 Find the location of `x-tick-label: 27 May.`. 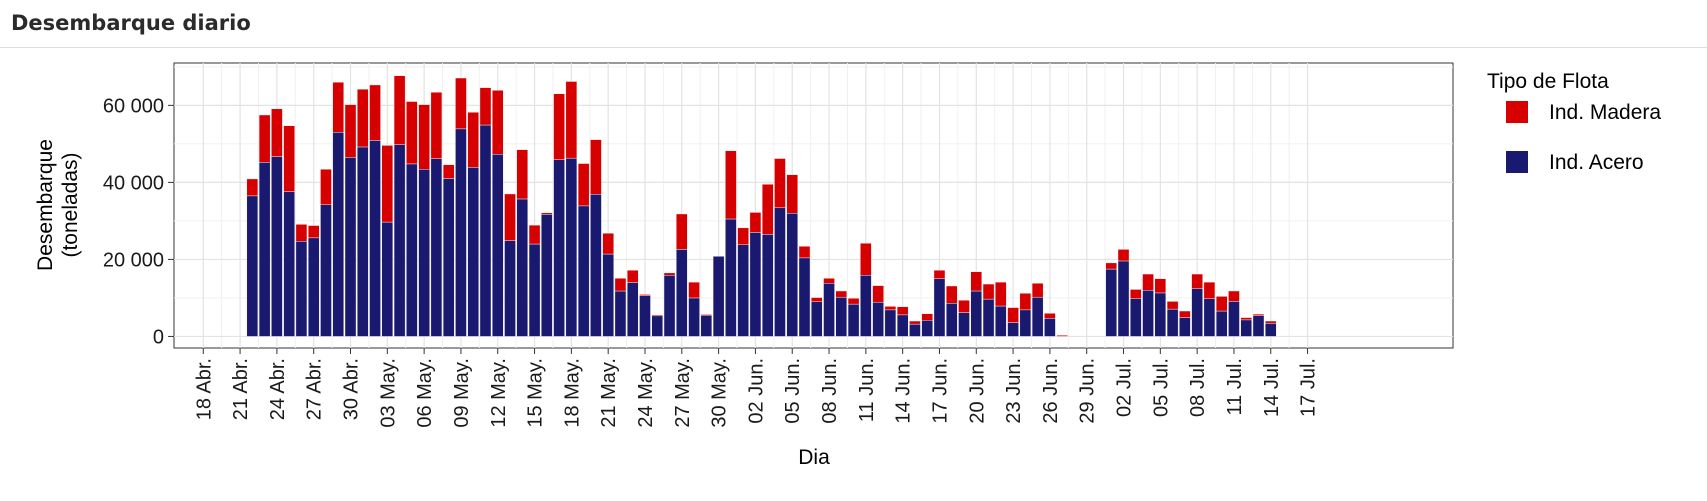

x-tick-label: 27 May. is located at coordinates (683, 393).